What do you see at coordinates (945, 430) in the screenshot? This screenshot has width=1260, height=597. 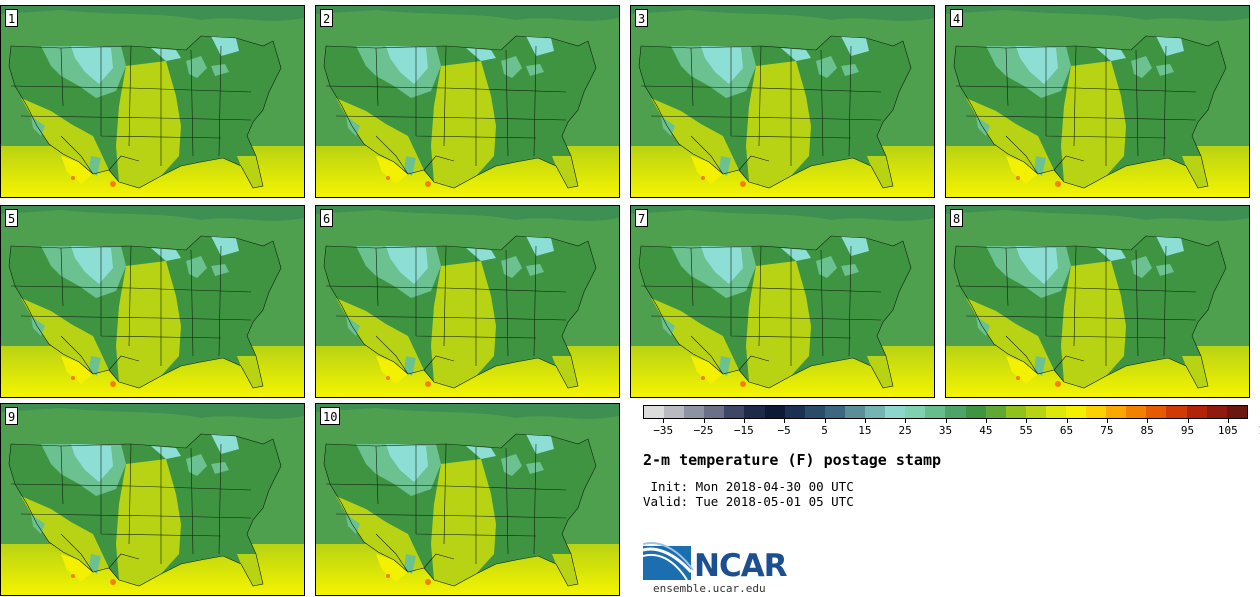 I see `colorbar-tick-label: 35` at bounding box center [945, 430].